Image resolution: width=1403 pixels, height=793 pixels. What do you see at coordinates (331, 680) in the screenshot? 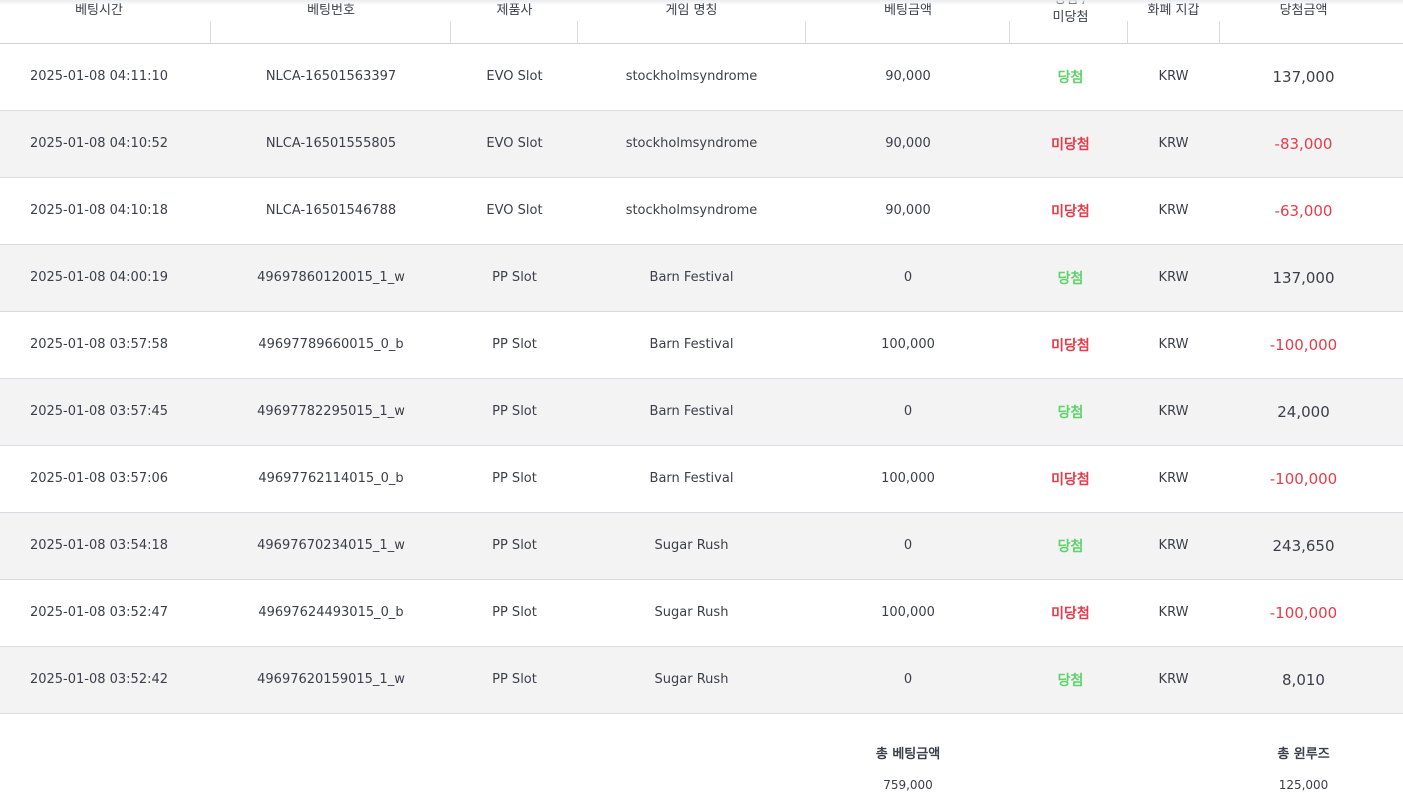
I see `cell-bet-id: 49697620159015_1_w` at bounding box center [331, 680].